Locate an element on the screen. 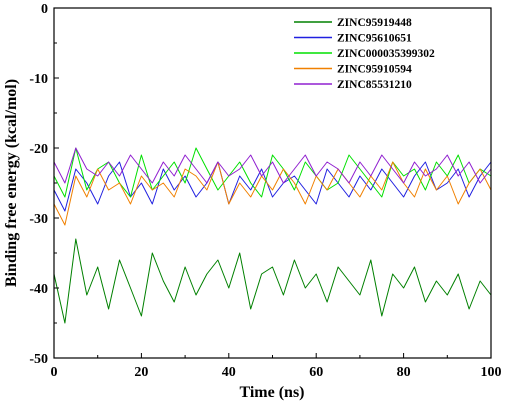  y-axis: 0 -10 -20 -30 -40 -50 is located at coordinates (44, 184).